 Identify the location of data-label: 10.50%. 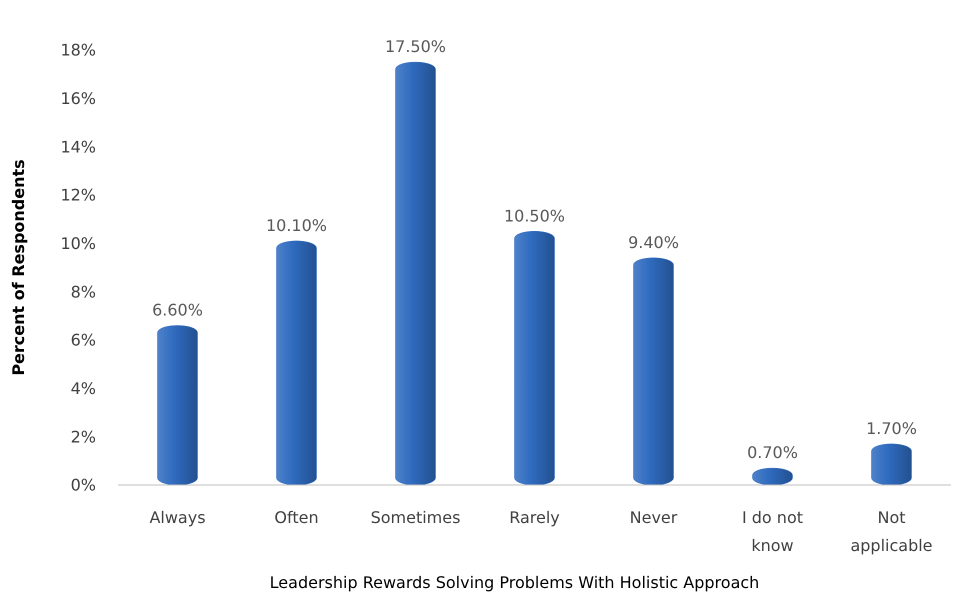
(535, 216).